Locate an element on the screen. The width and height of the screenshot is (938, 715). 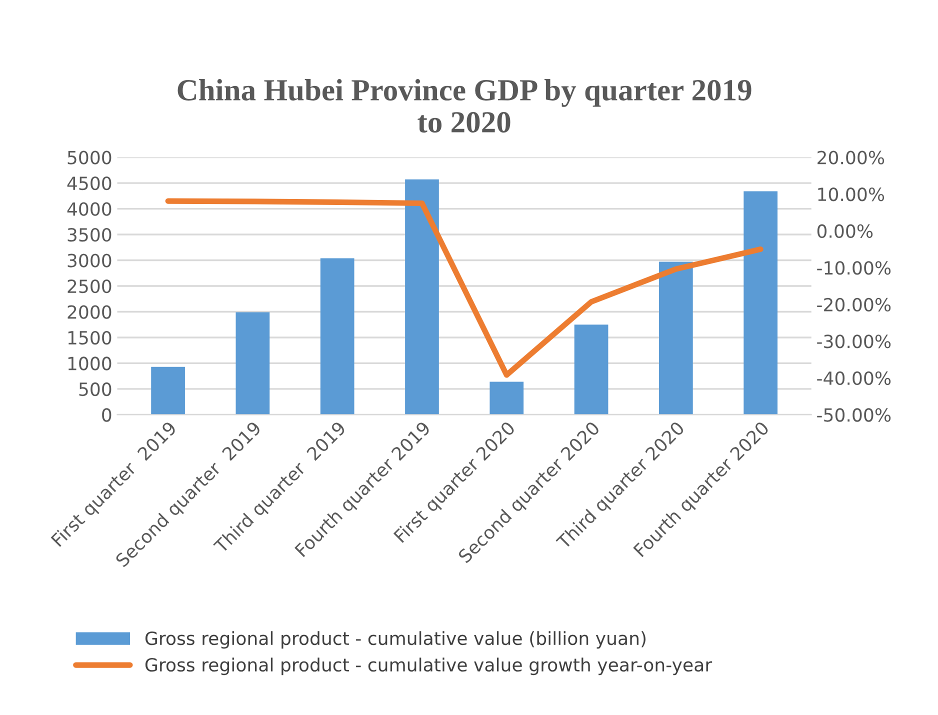
y2-tick-label: -20.00% is located at coordinates (854, 305).